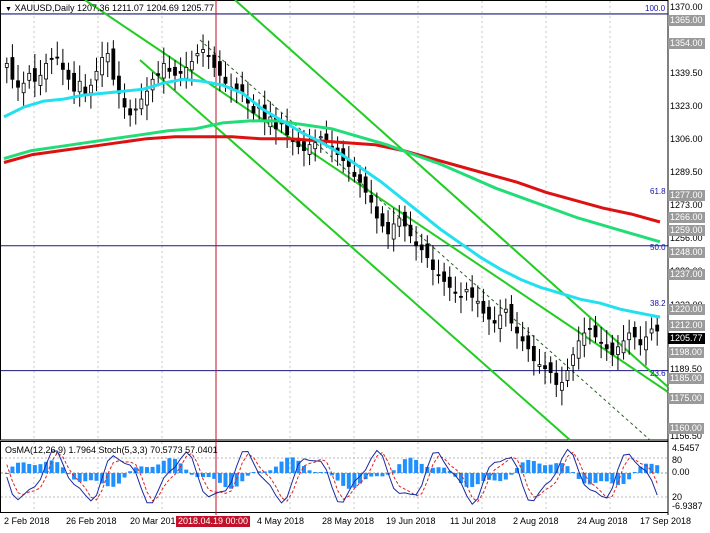  Describe the element at coordinates (658, 191) in the screenshot. I see `fib-61-8-label: 61.8` at that location.